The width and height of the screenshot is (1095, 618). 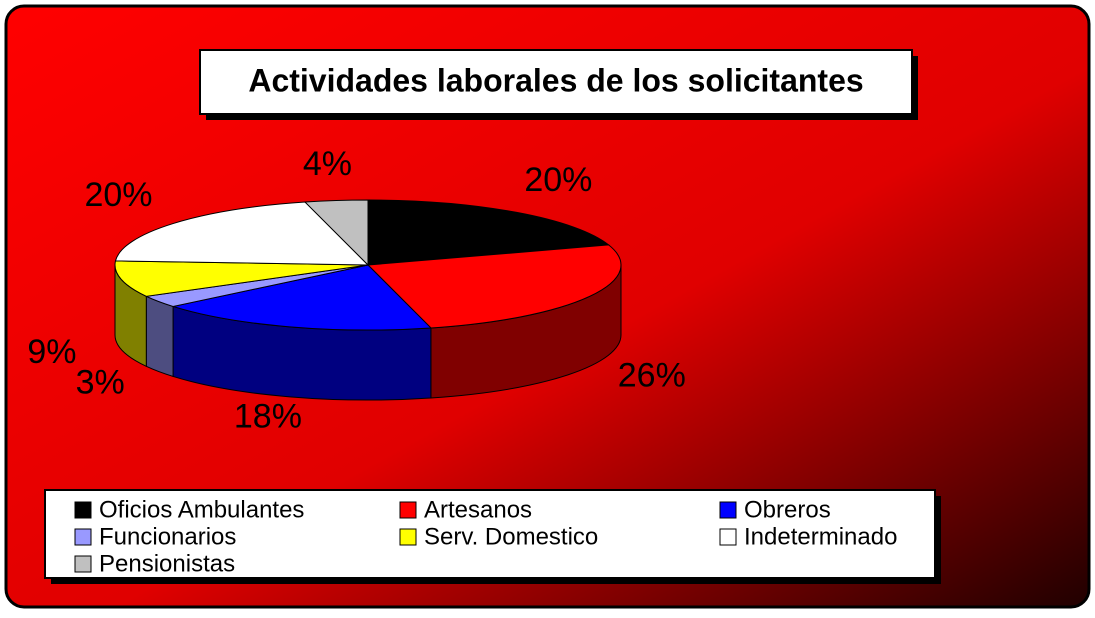 I want to click on legend-label: Artesanos, so click(x=478, y=509).